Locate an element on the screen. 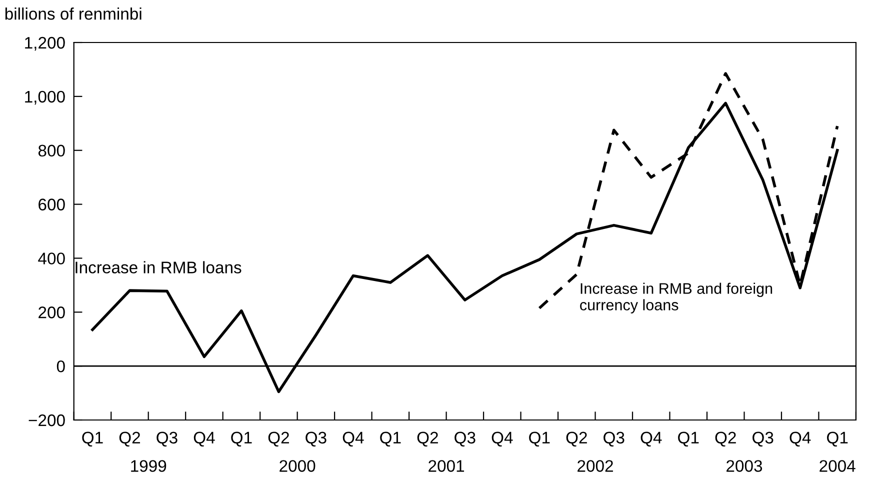 This screenshot has height=500, width=869. series-label: Increase in RMB loans is located at coordinates (159, 267).